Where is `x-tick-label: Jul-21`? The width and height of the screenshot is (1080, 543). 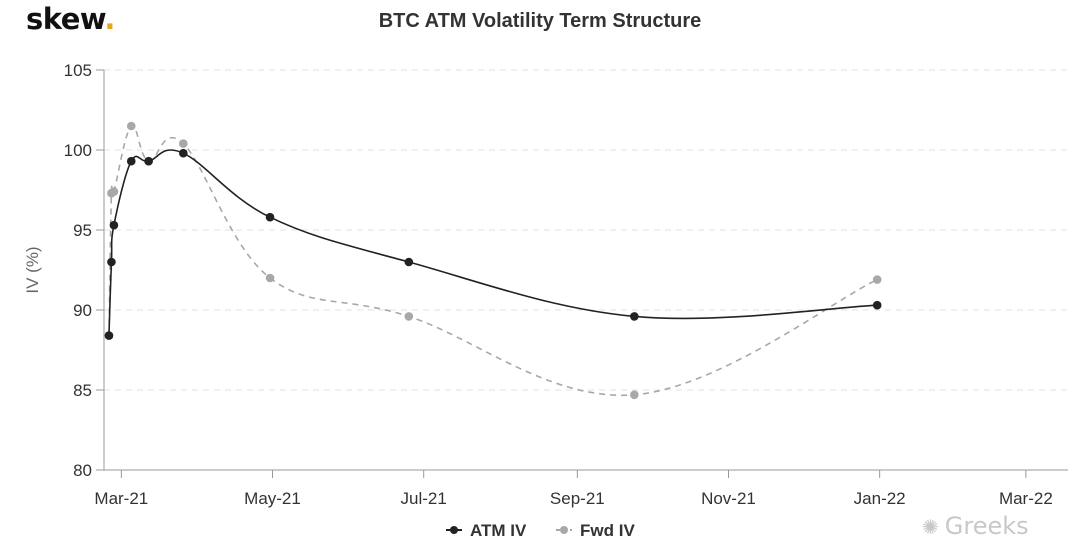
x-tick-label: Jul-21 is located at coordinates (424, 498).